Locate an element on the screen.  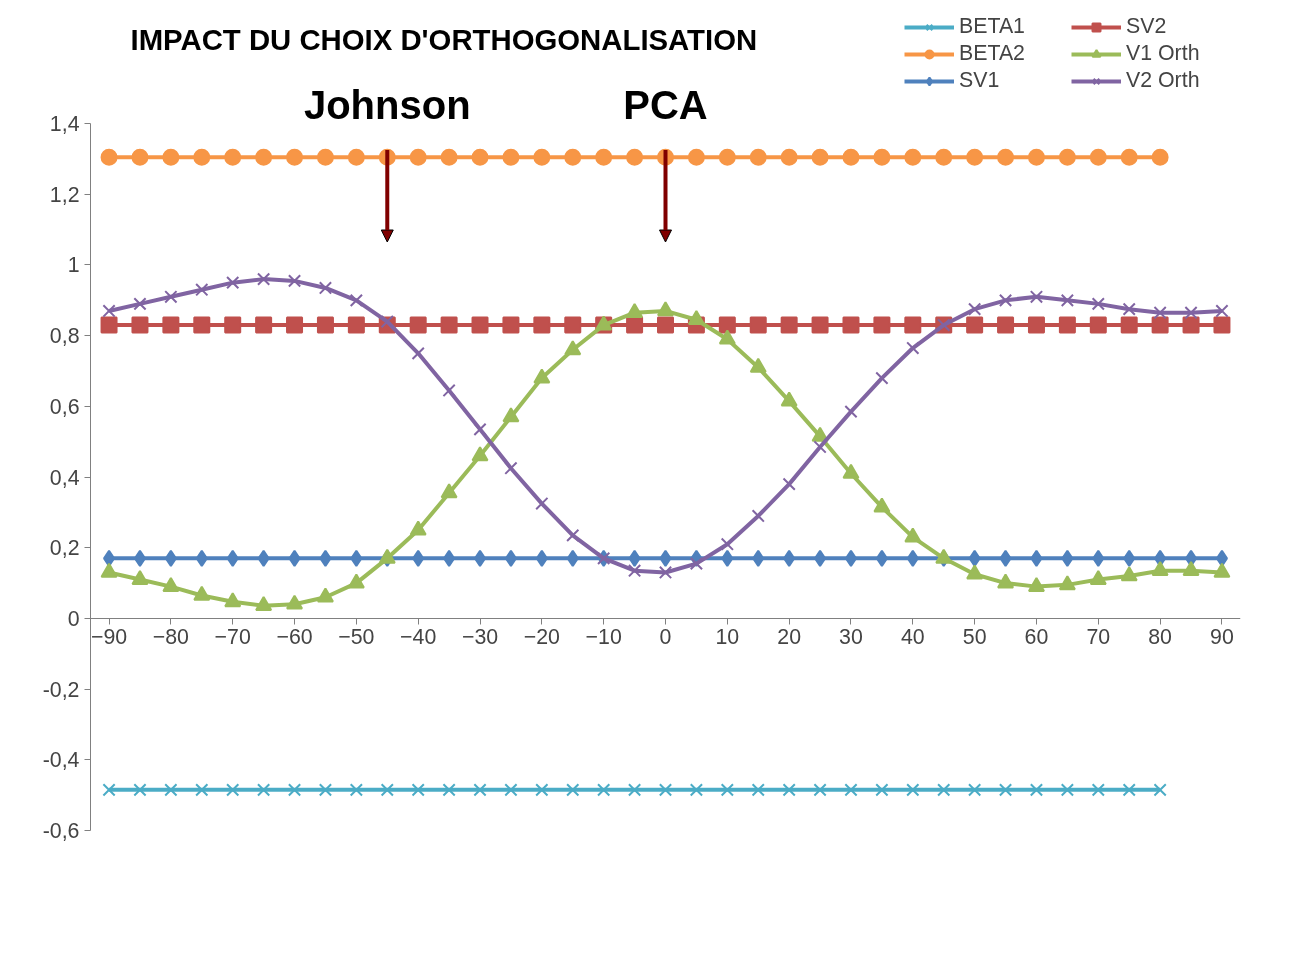
x-tick-label: −30 is located at coordinates (480, 637).